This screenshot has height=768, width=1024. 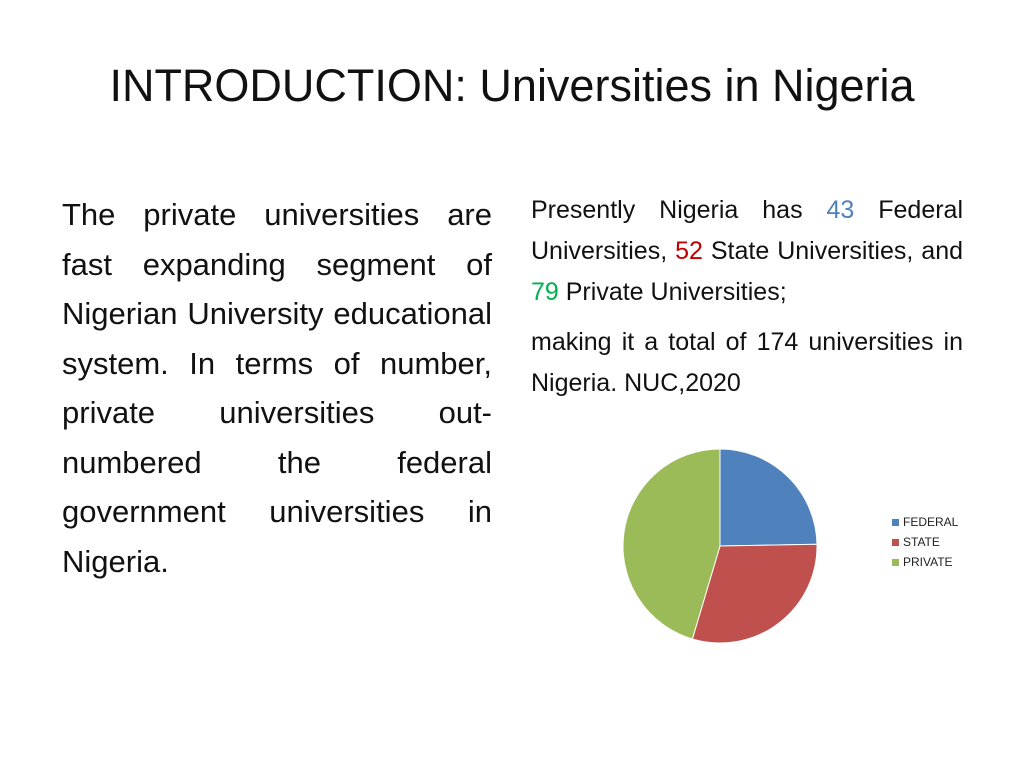 I want to click on pie-legend: FEDERAL STATE PRIVATE, so click(x=925, y=542).